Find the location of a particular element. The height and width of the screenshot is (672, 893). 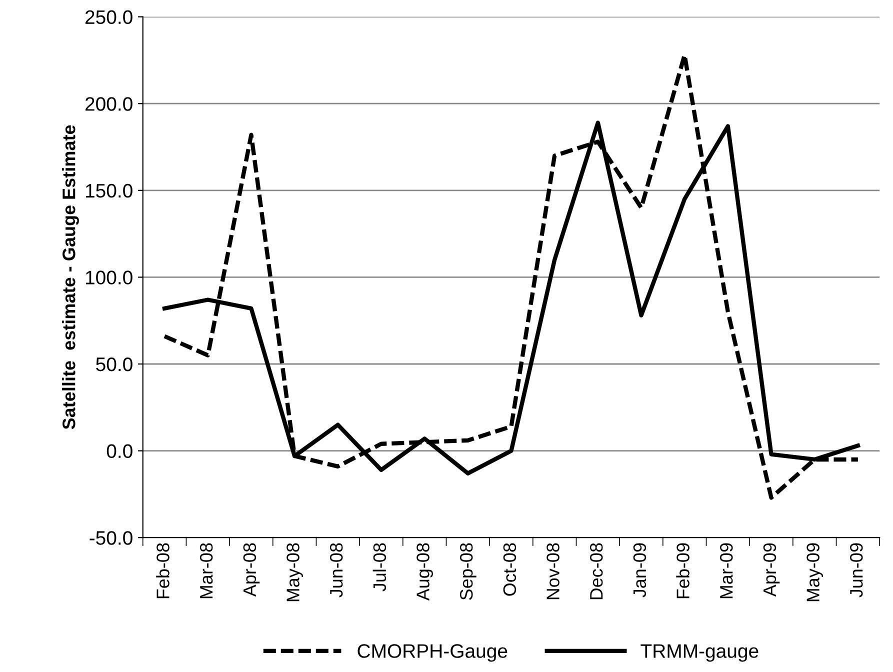

y-tick-label: -50.0 is located at coordinates (111, 538).